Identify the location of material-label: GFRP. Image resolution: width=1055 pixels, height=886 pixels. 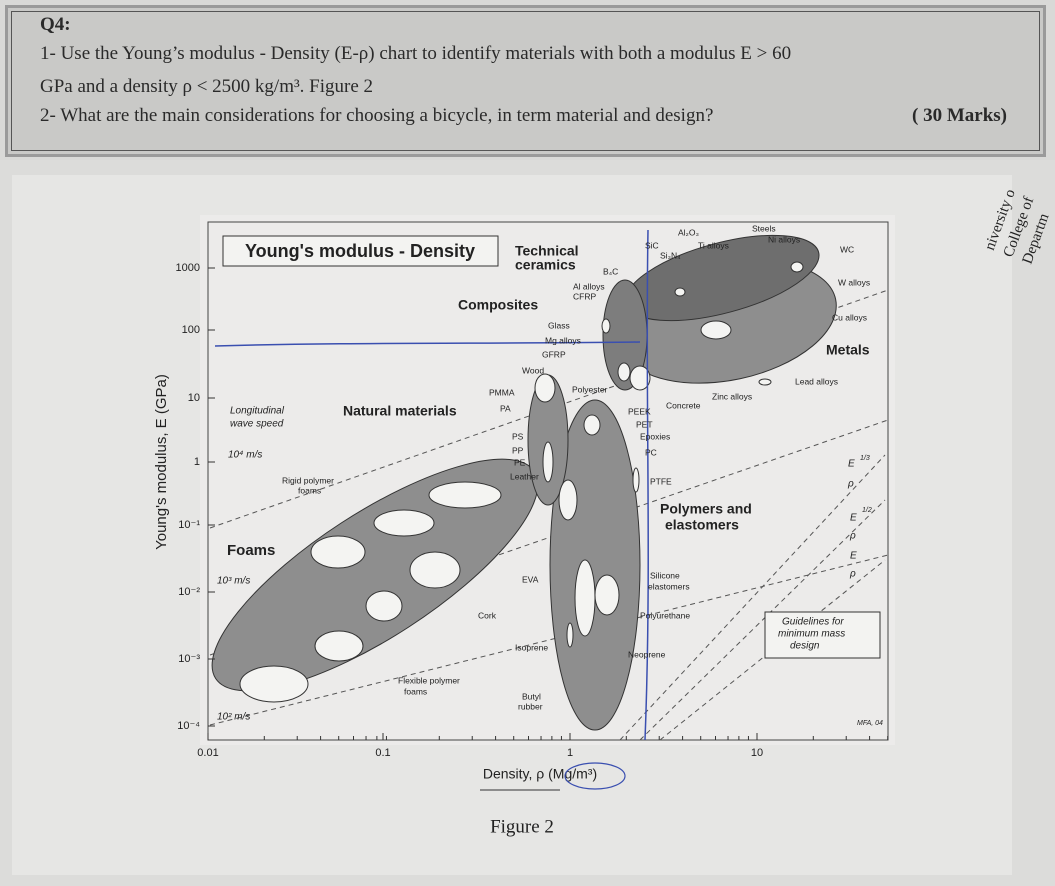
(554, 354).